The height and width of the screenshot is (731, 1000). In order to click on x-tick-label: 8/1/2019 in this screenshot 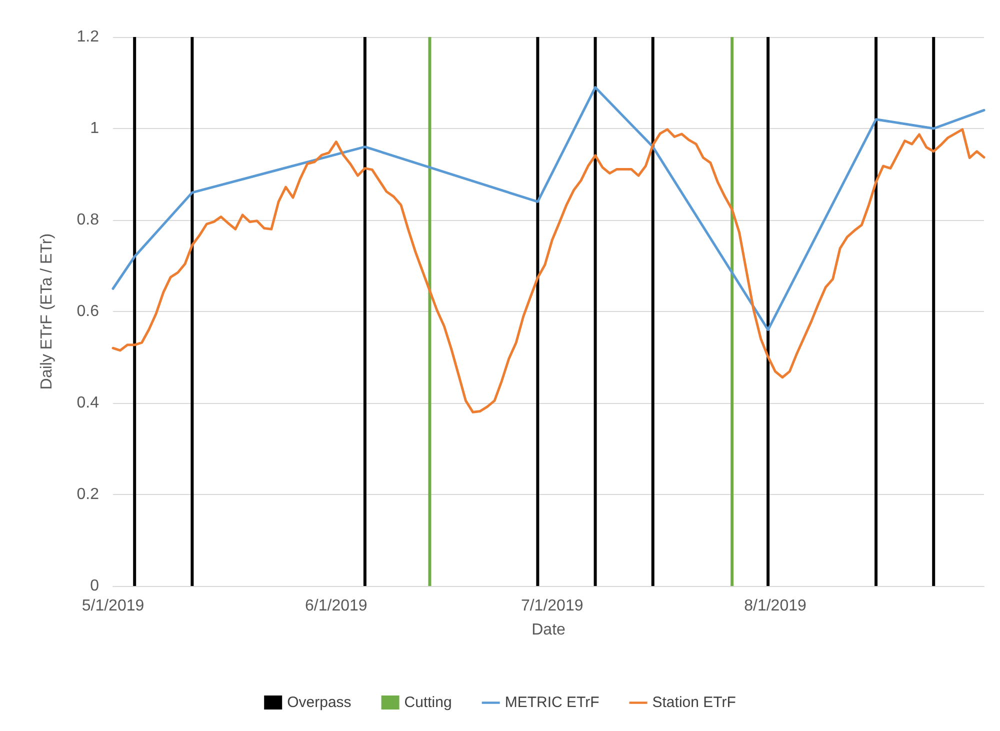, I will do `click(775, 606)`.